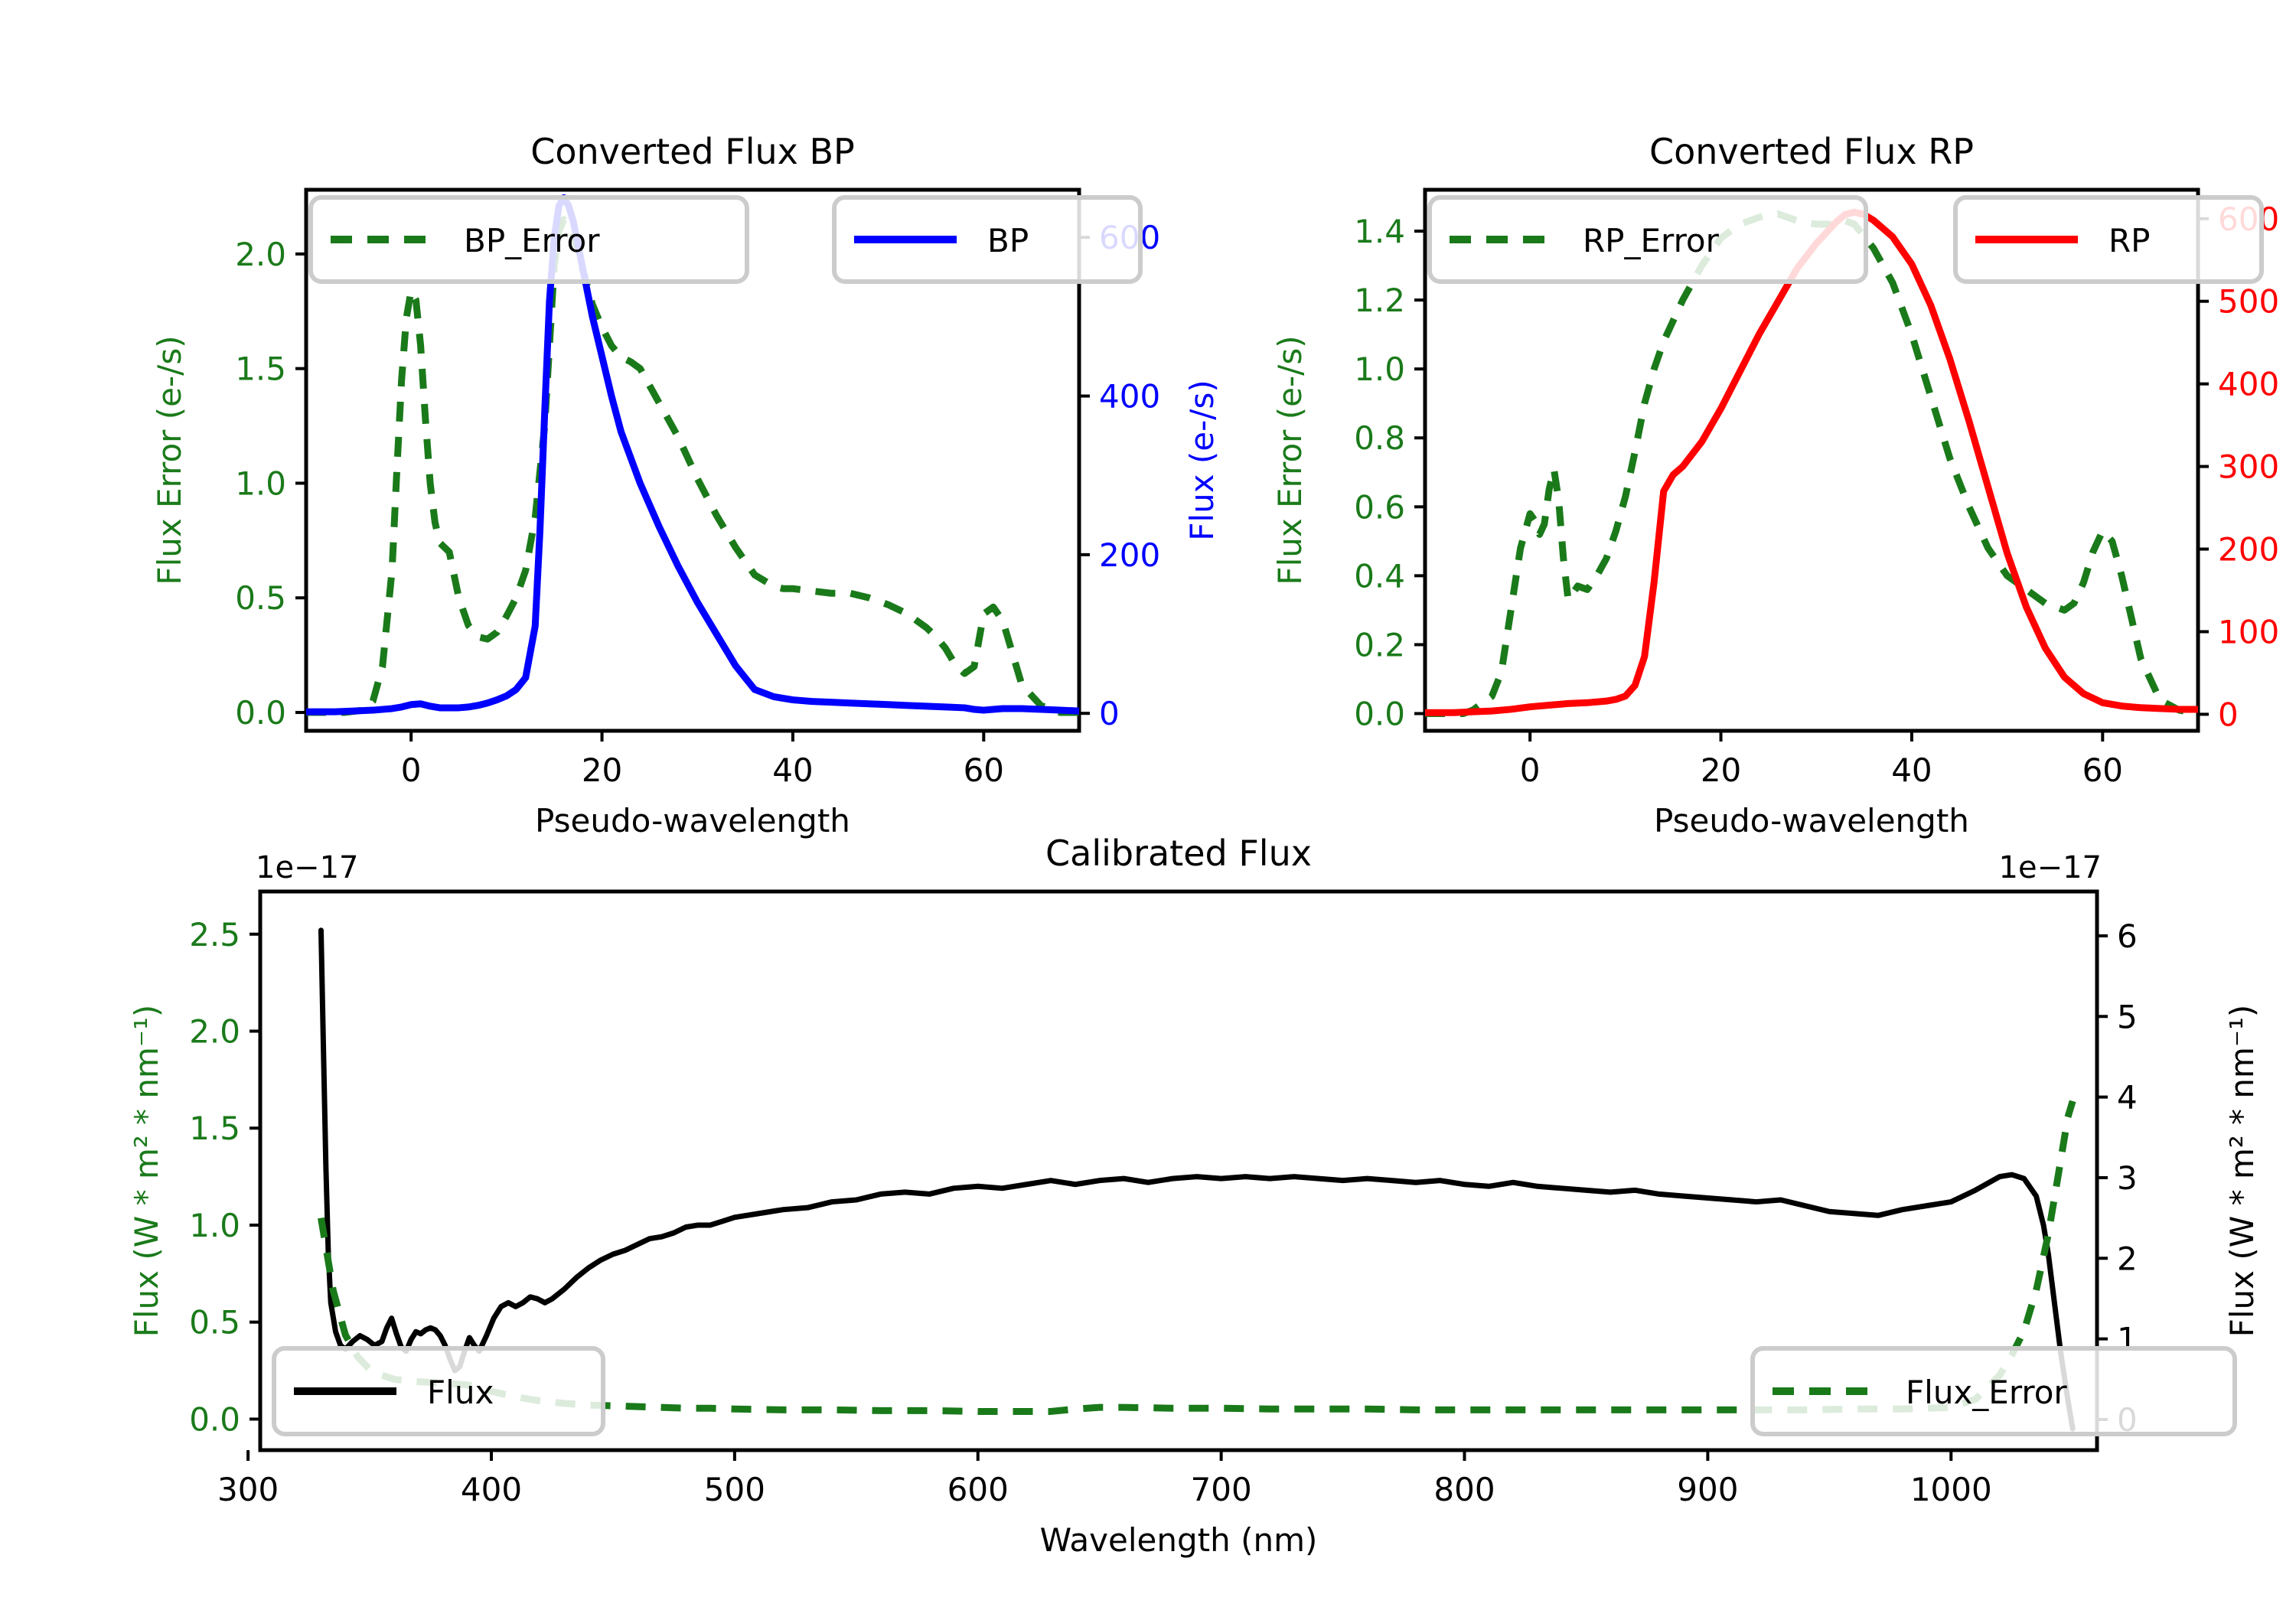 The width and height of the screenshot is (2296, 1607). I want to click on legend-label-cal-1: Flux_Error, so click(1986, 1392).